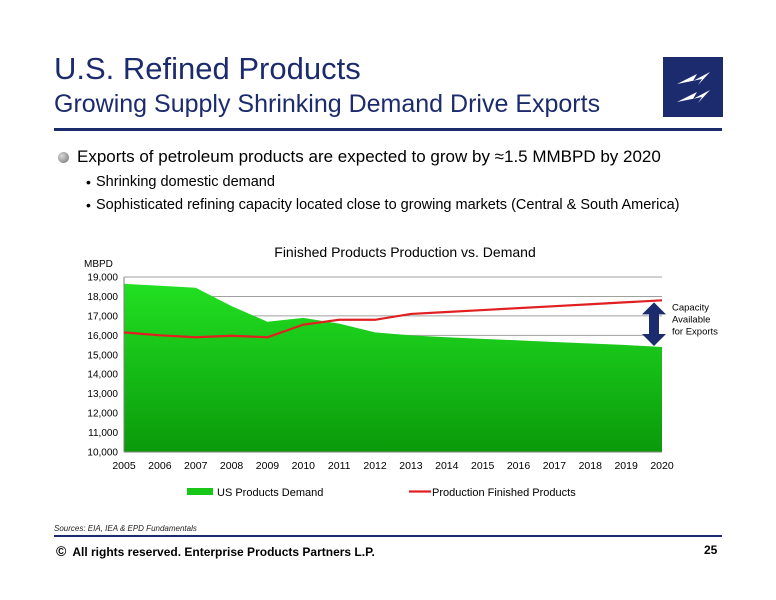 Image resolution: width=776 pixels, height=600 pixels. I want to click on company-logo-icon, so click(693, 87).